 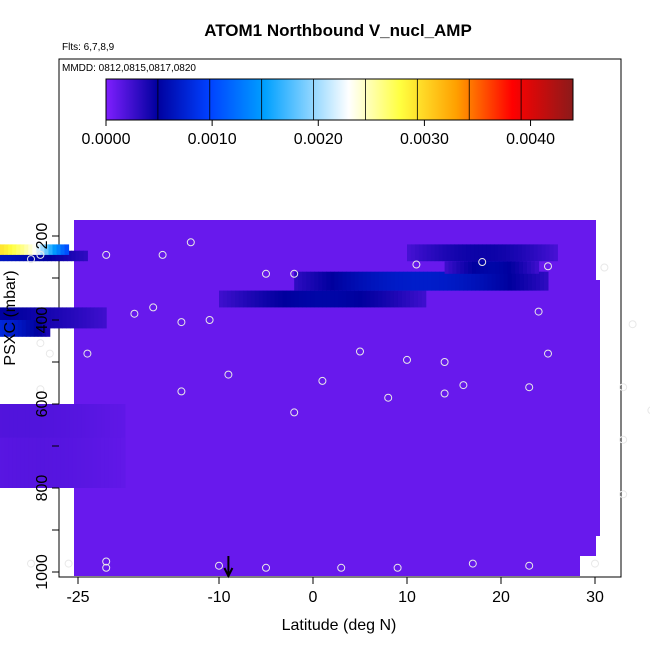 I want to click on colorbar-tick-label: 0.0010, so click(x=212, y=139).